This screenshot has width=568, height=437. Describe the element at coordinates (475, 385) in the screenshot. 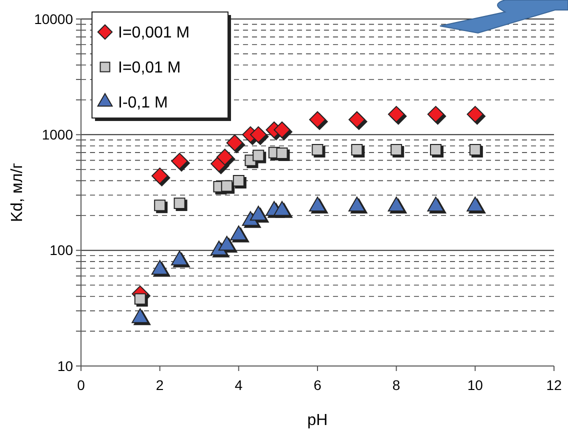

I see `x-tick-label: 10` at that location.